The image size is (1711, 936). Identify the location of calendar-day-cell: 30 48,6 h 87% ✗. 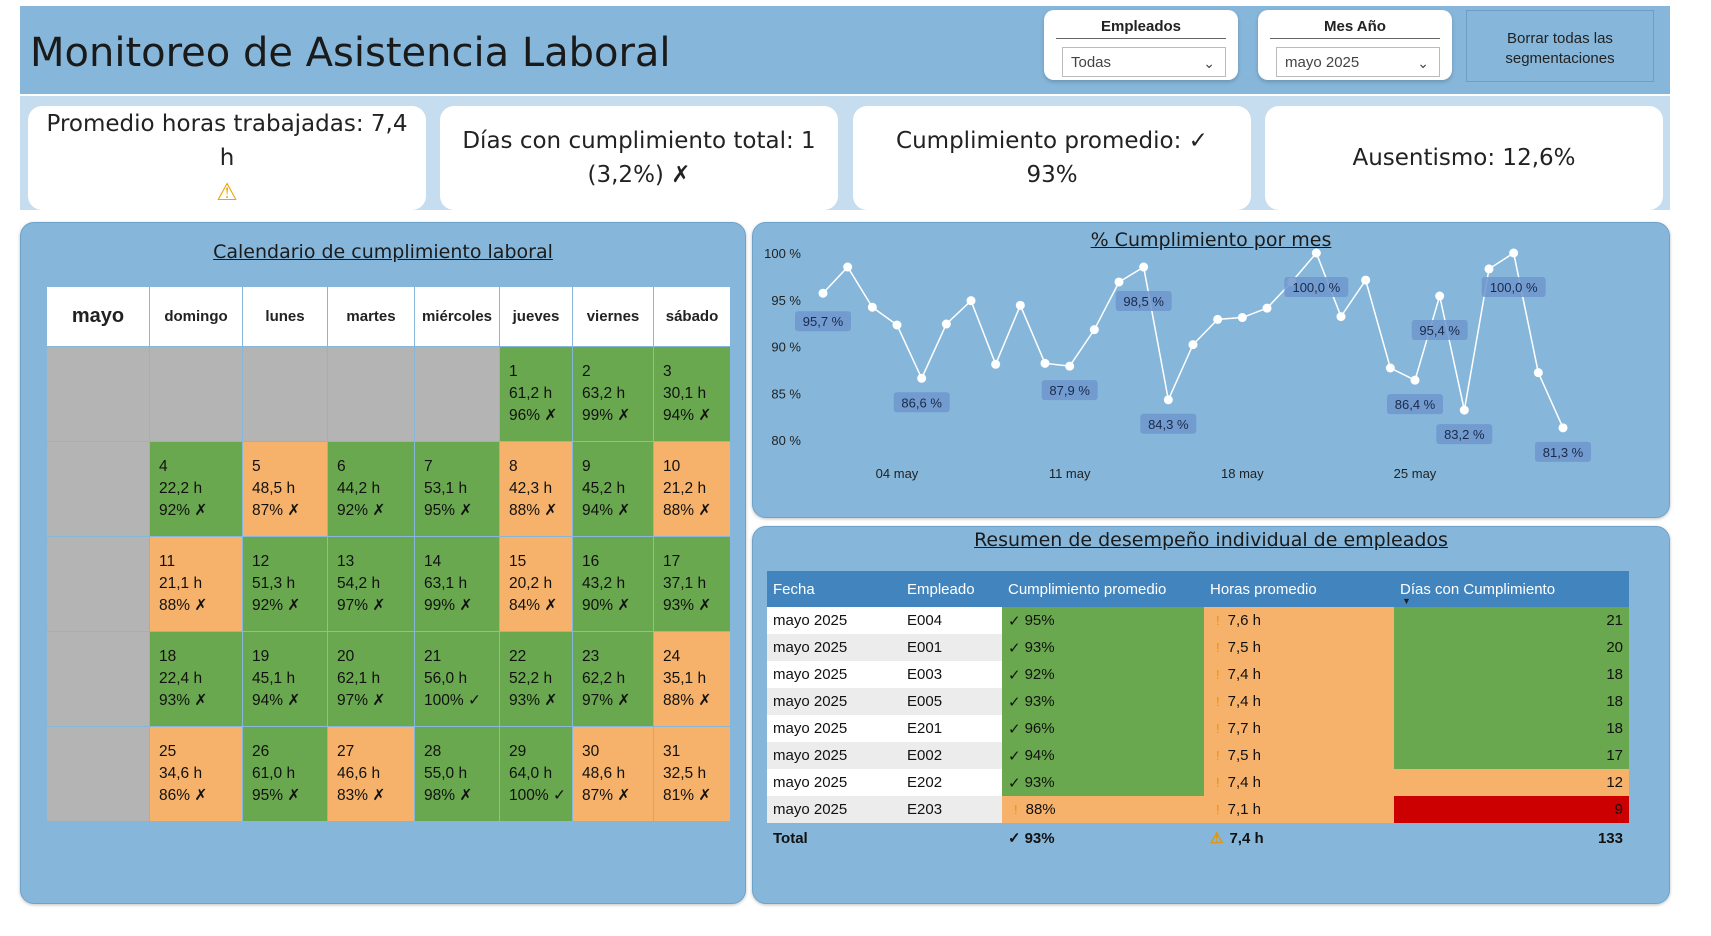
(613, 774).